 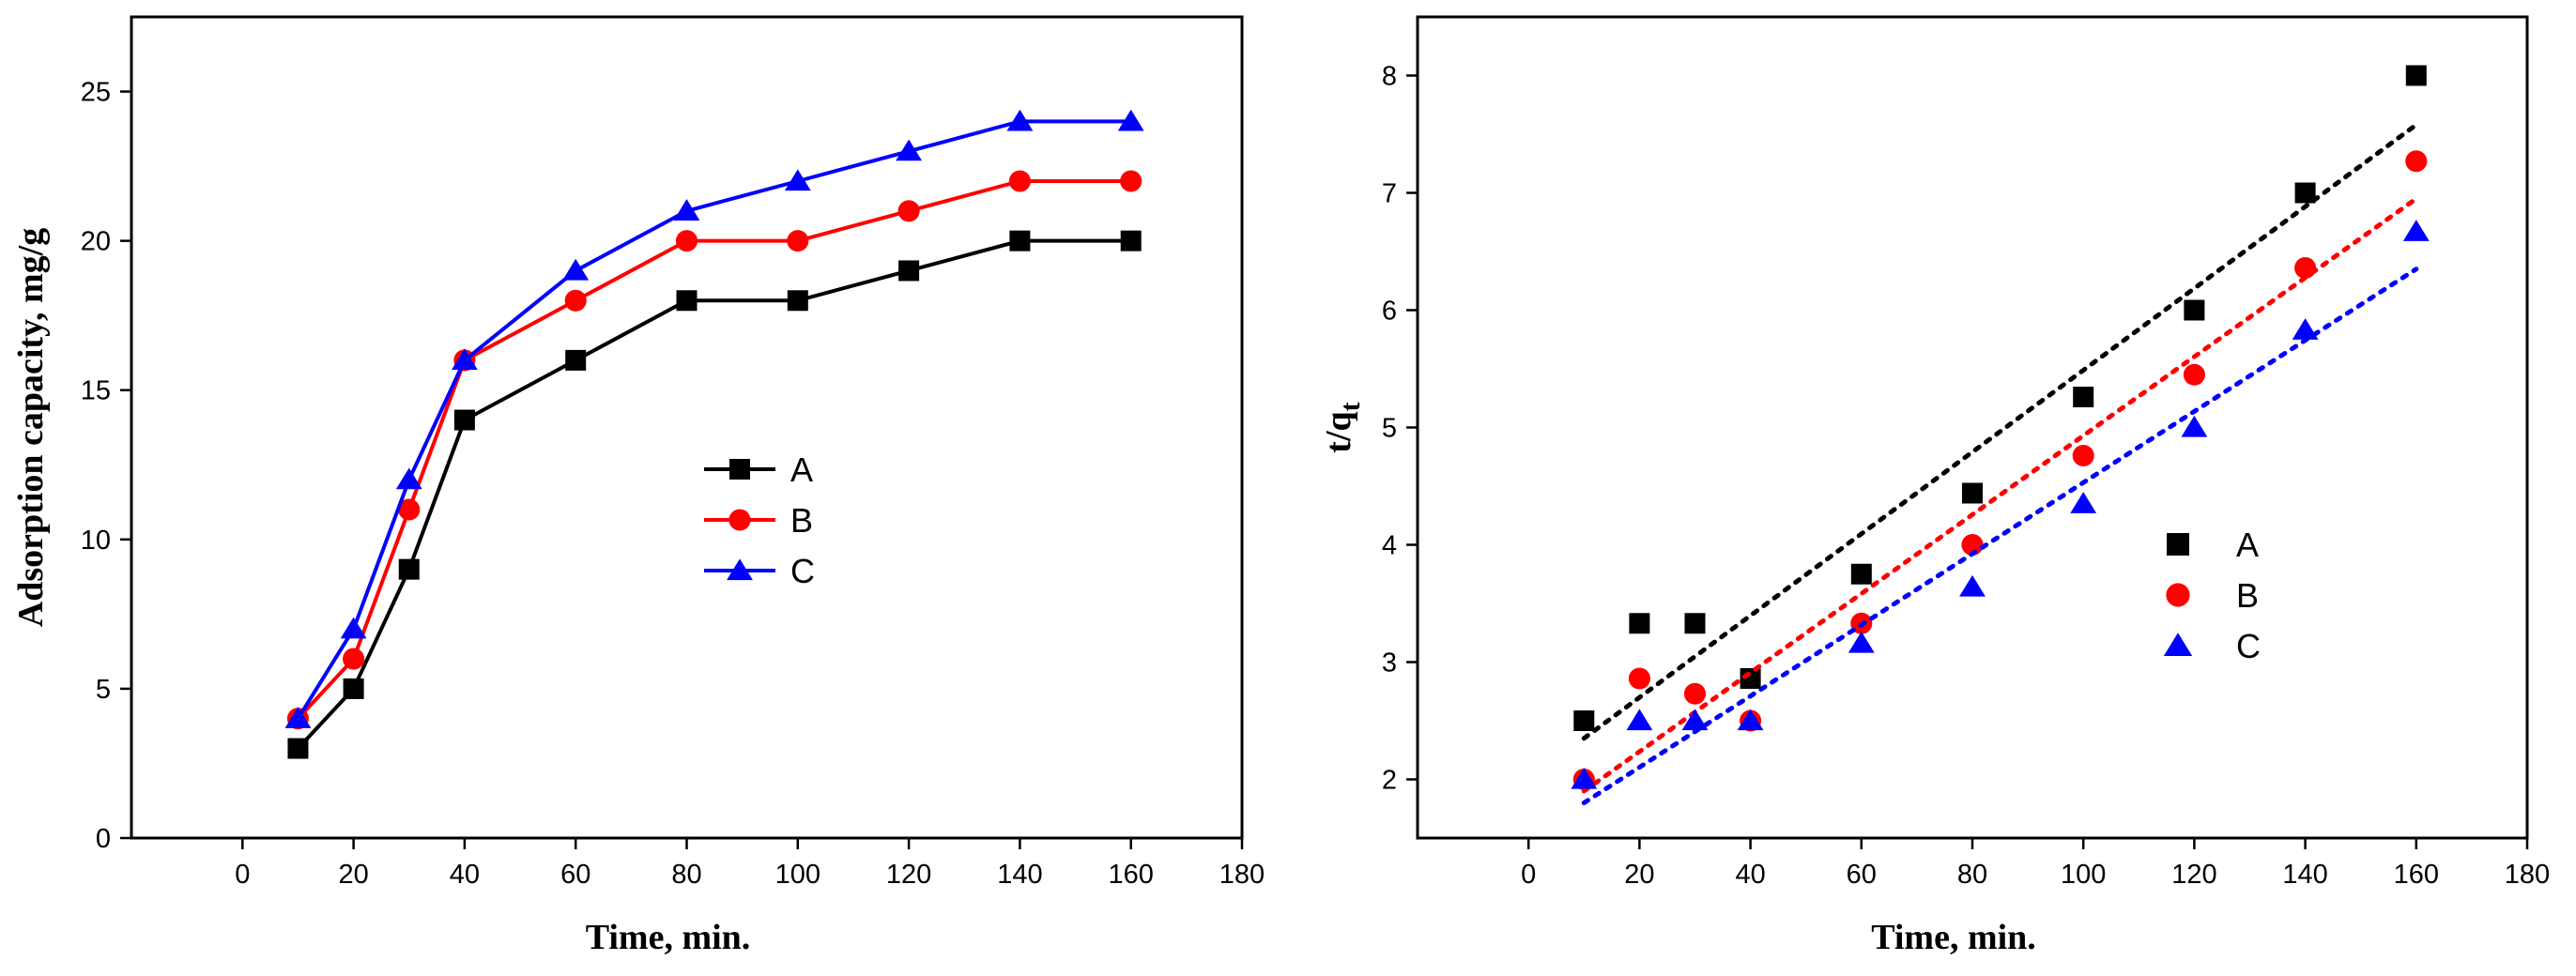 What do you see at coordinates (575, 875) in the screenshot?
I see `x-tick-label: 60` at bounding box center [575, 875].